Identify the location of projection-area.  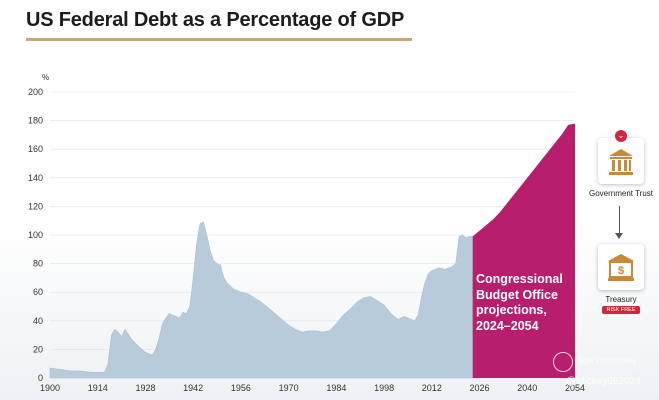
(523, 250).